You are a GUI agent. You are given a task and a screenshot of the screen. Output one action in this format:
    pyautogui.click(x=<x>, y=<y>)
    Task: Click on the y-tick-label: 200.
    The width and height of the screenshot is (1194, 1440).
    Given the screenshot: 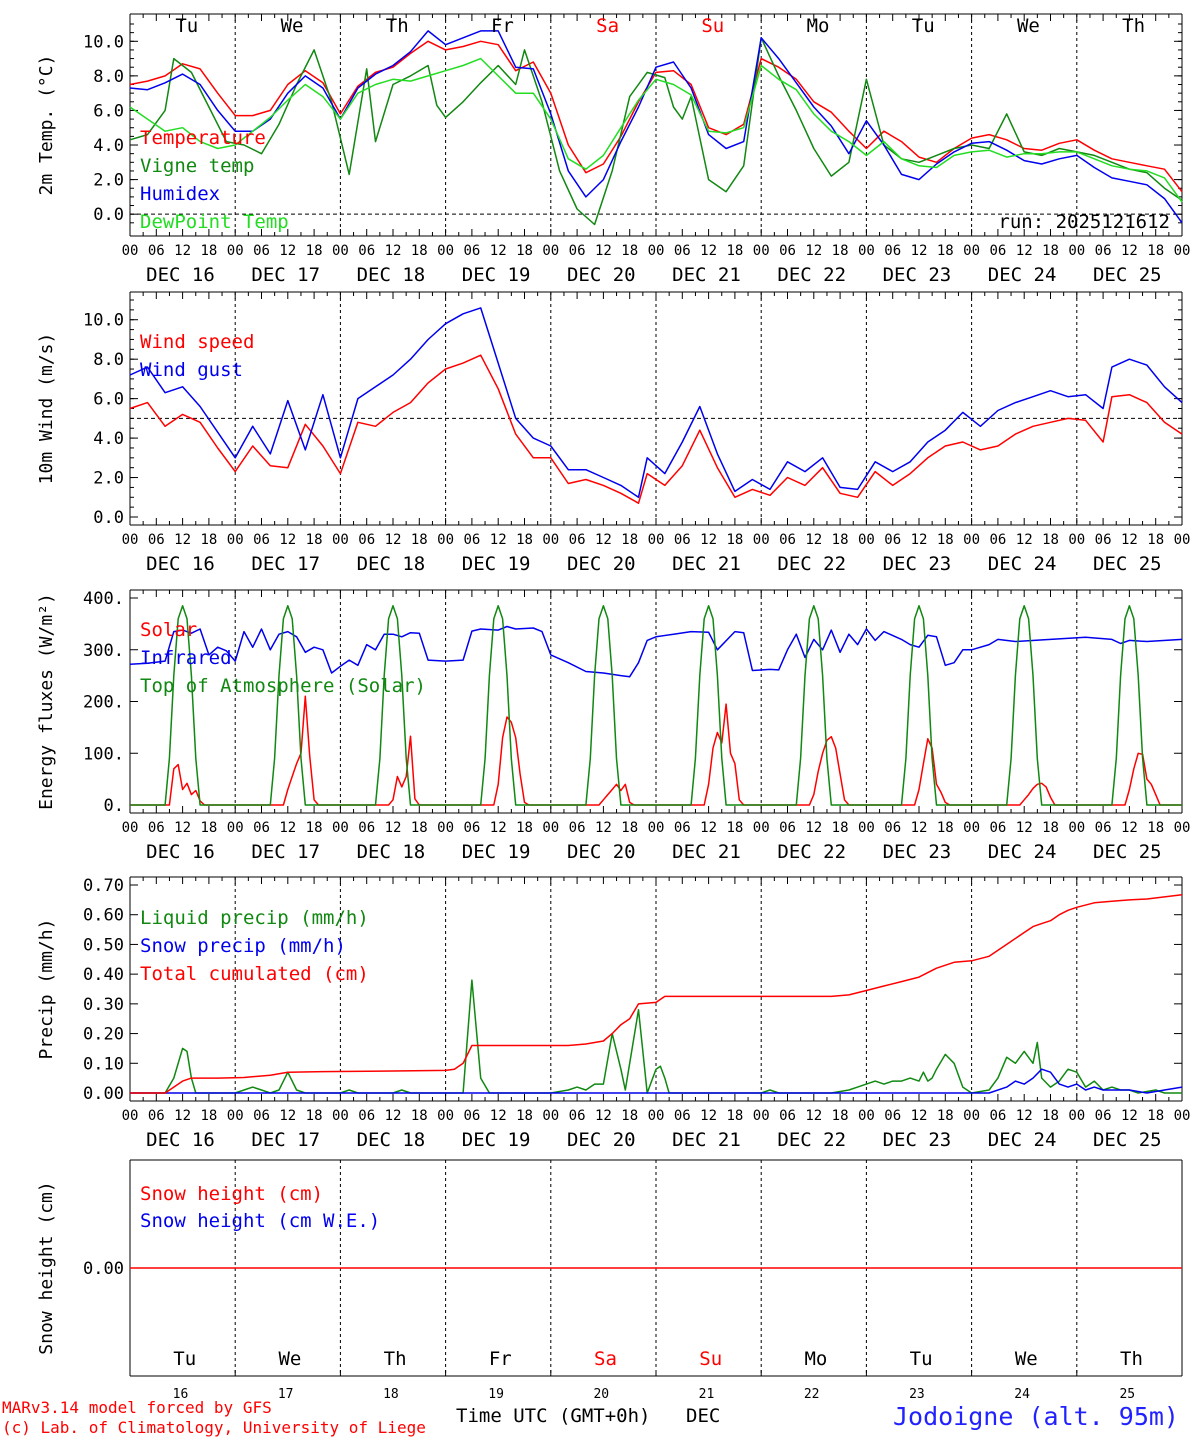 What is the action you would take?
    pyautogui.click(x=103, y=703)
    